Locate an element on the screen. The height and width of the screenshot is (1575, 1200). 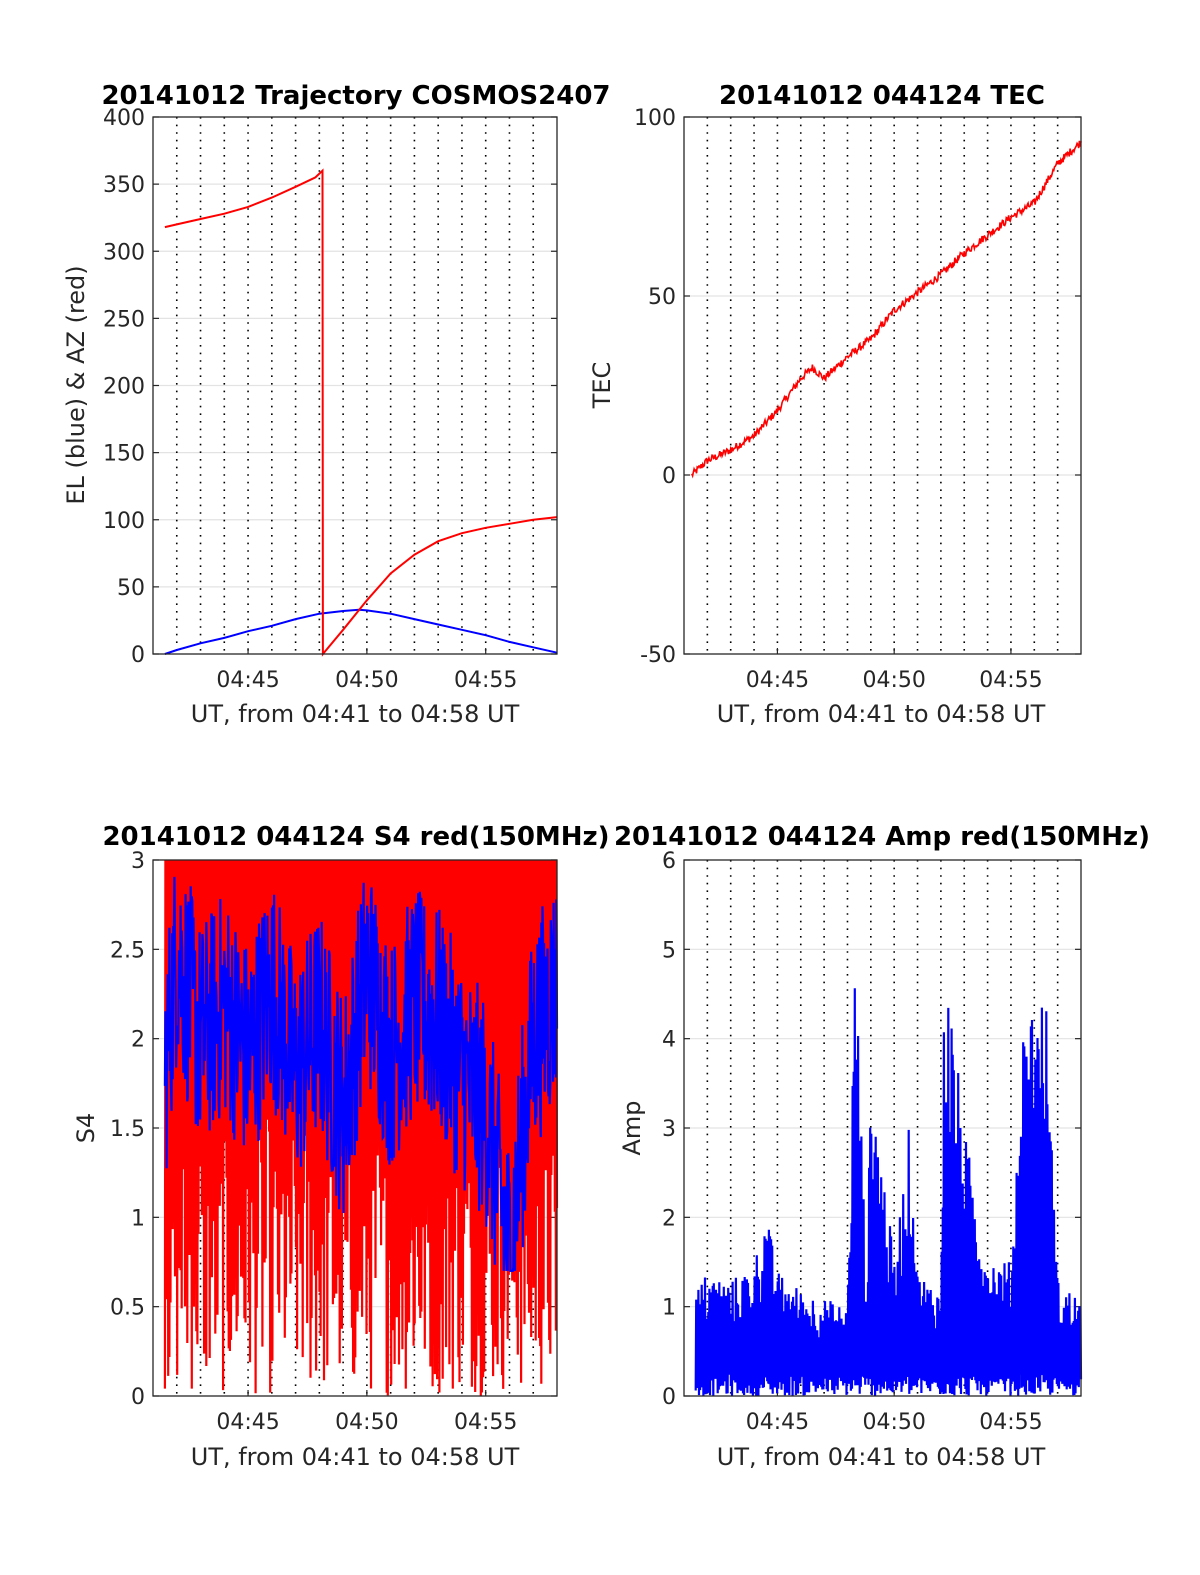
s4-series-1-line is located at coordinates (361, 1074).